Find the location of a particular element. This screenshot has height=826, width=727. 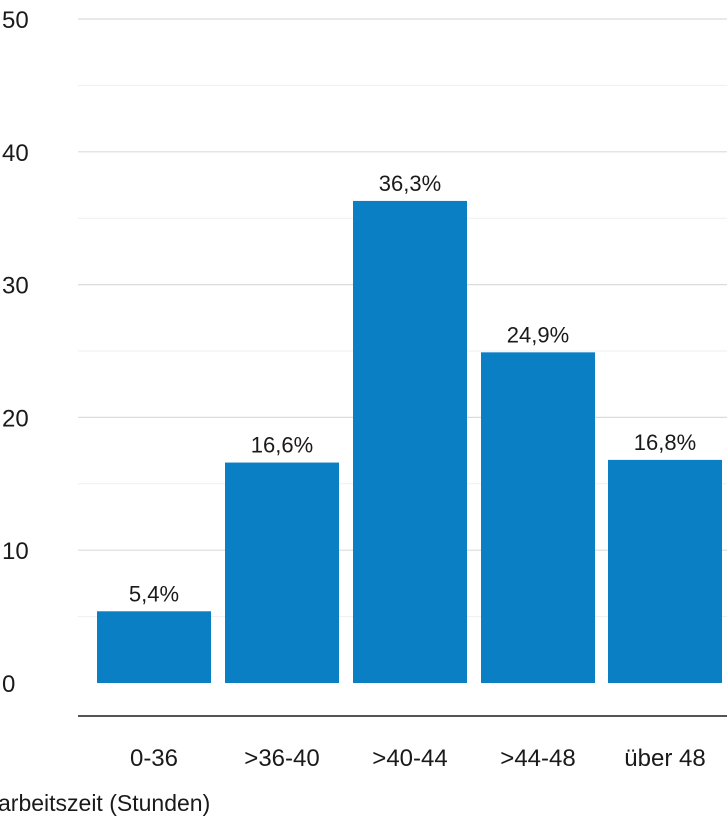

x-tick-label: über 48 is located at coordinates (664, 758).